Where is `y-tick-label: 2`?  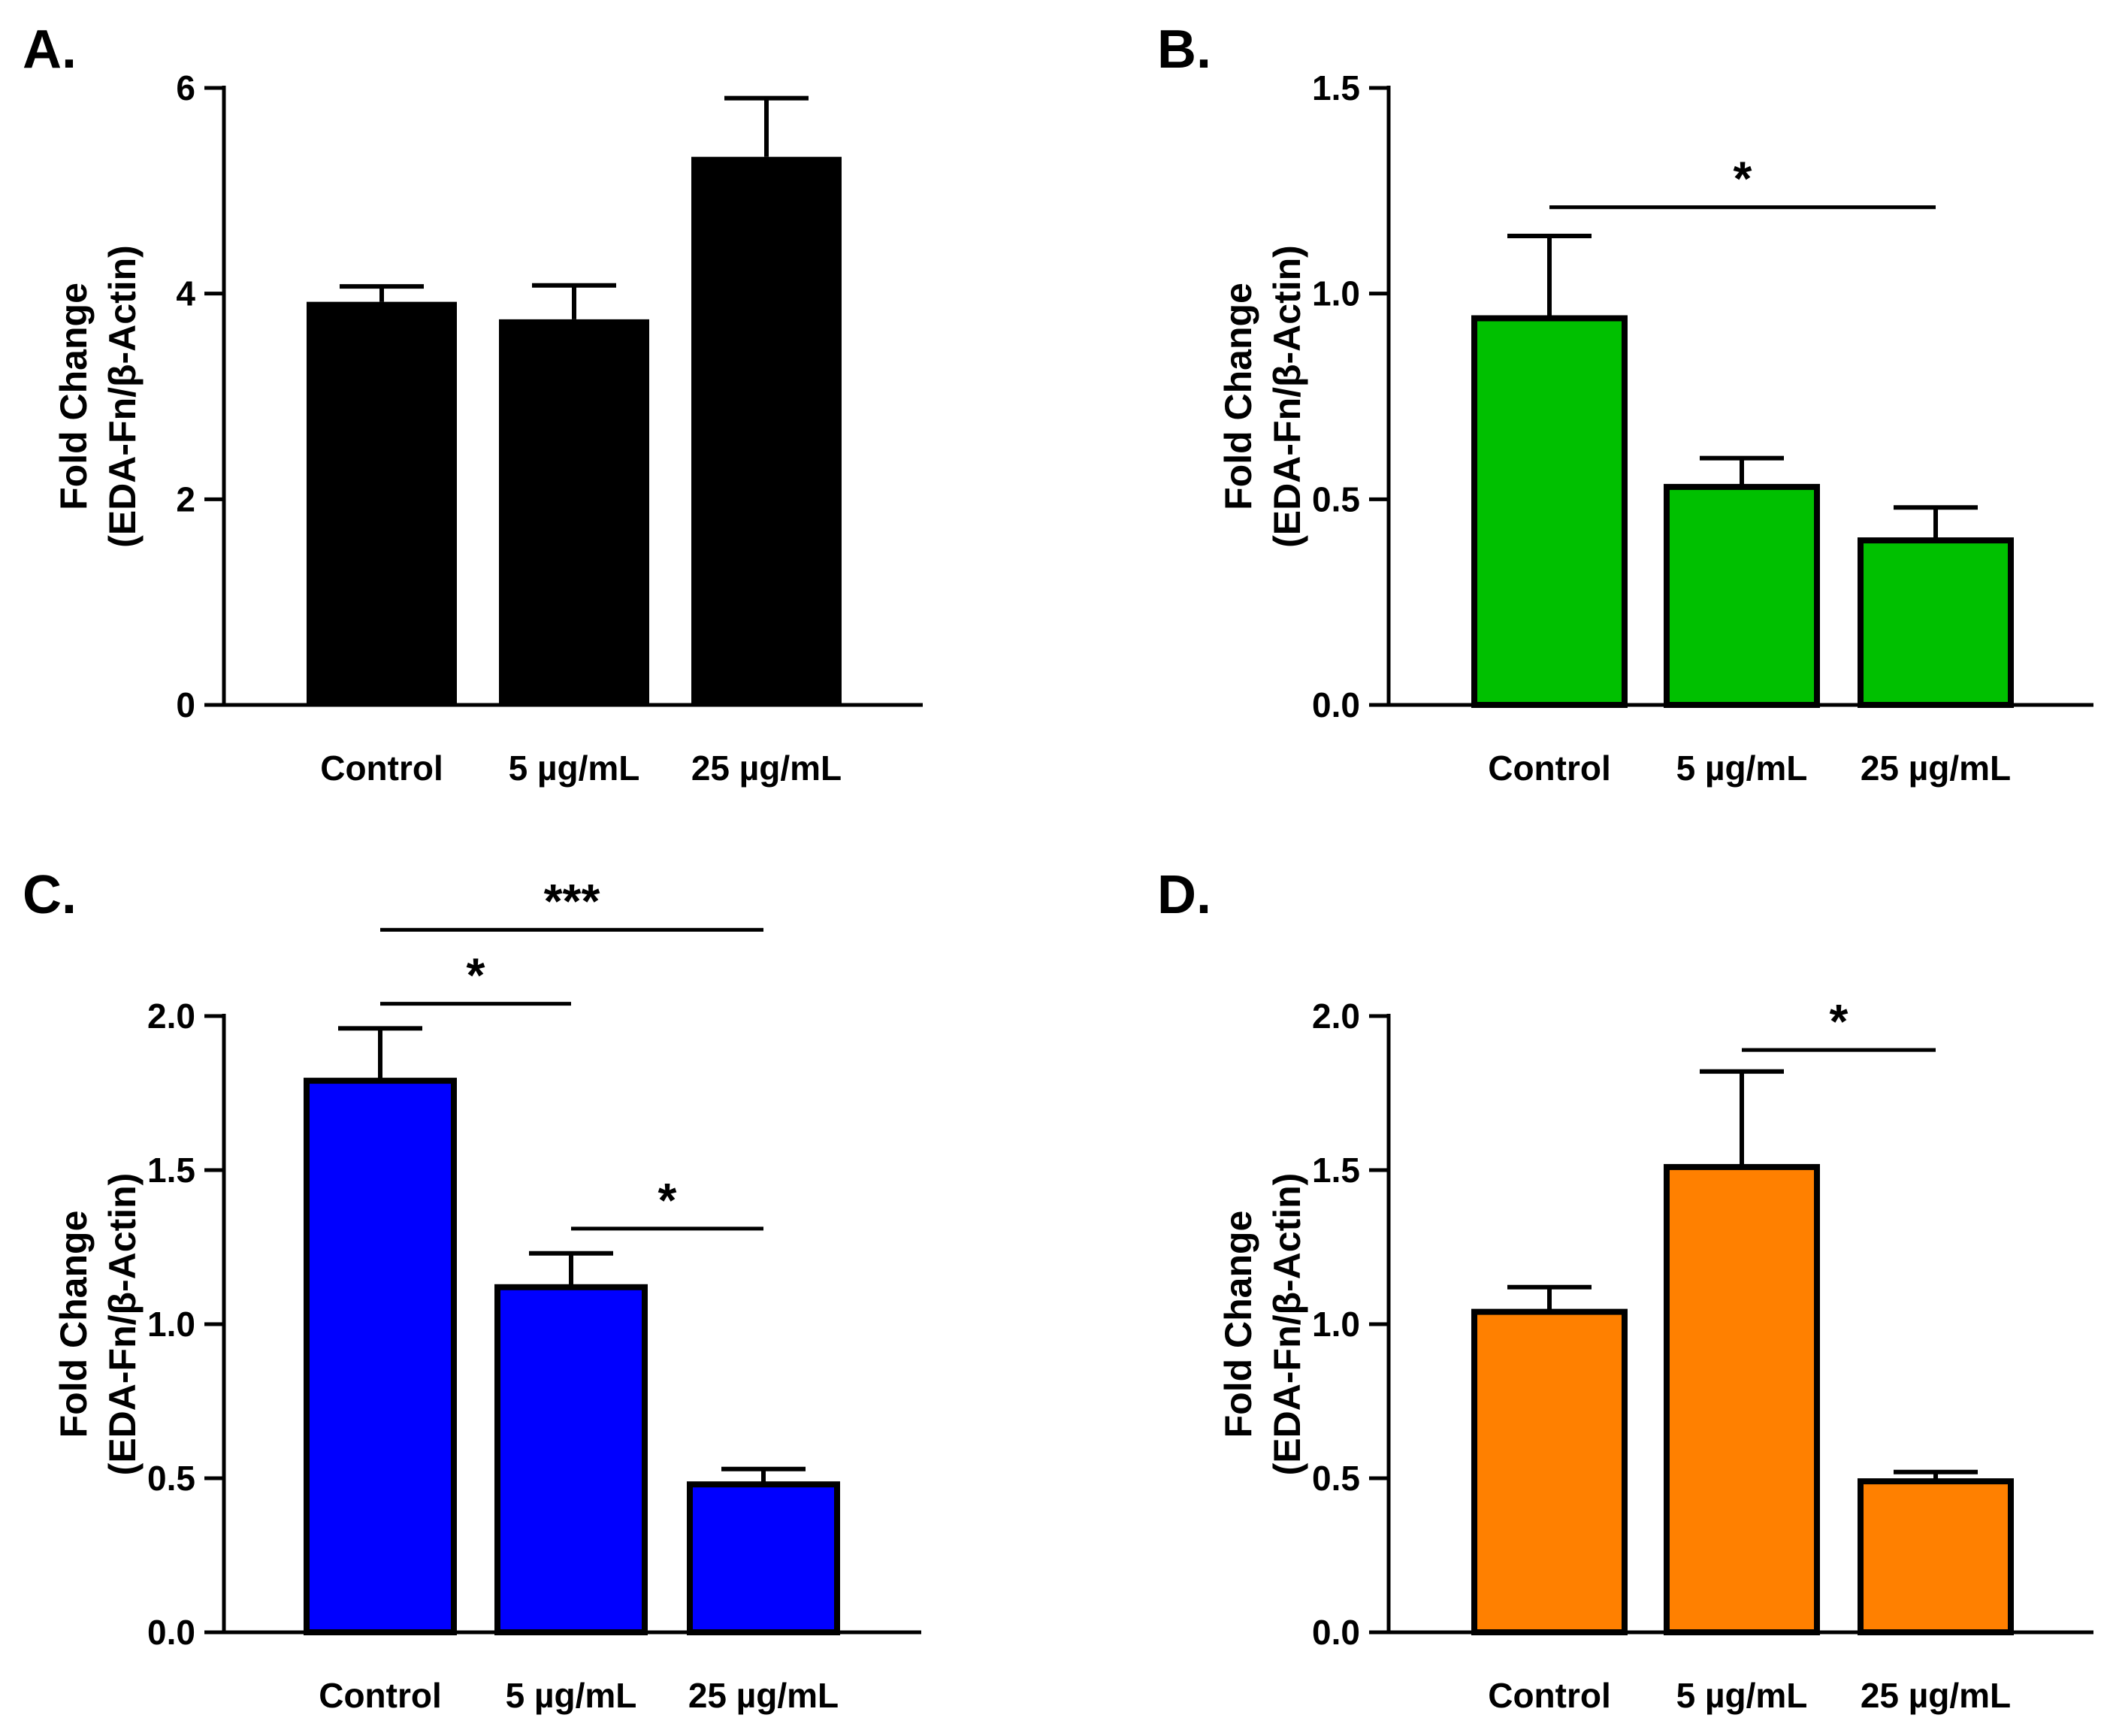 y-tick-label: 2 is located at coordinates (185, 499).